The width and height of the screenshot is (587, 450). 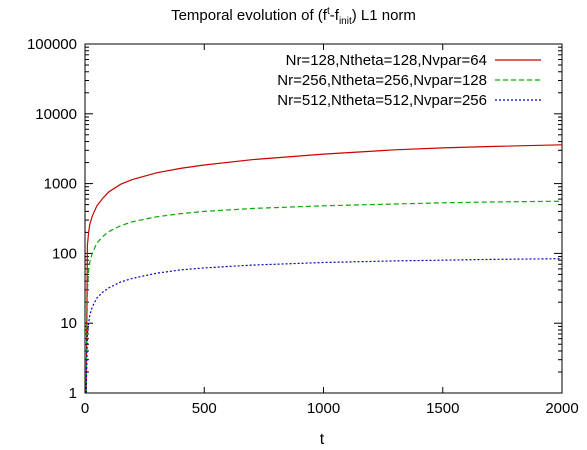 What do you see at coordinates (382, 80) in the screenshot?
I see `legend-label-2: Nr=256,Ntheta=256,Nvpar=128` at bounding box center [382, 80].